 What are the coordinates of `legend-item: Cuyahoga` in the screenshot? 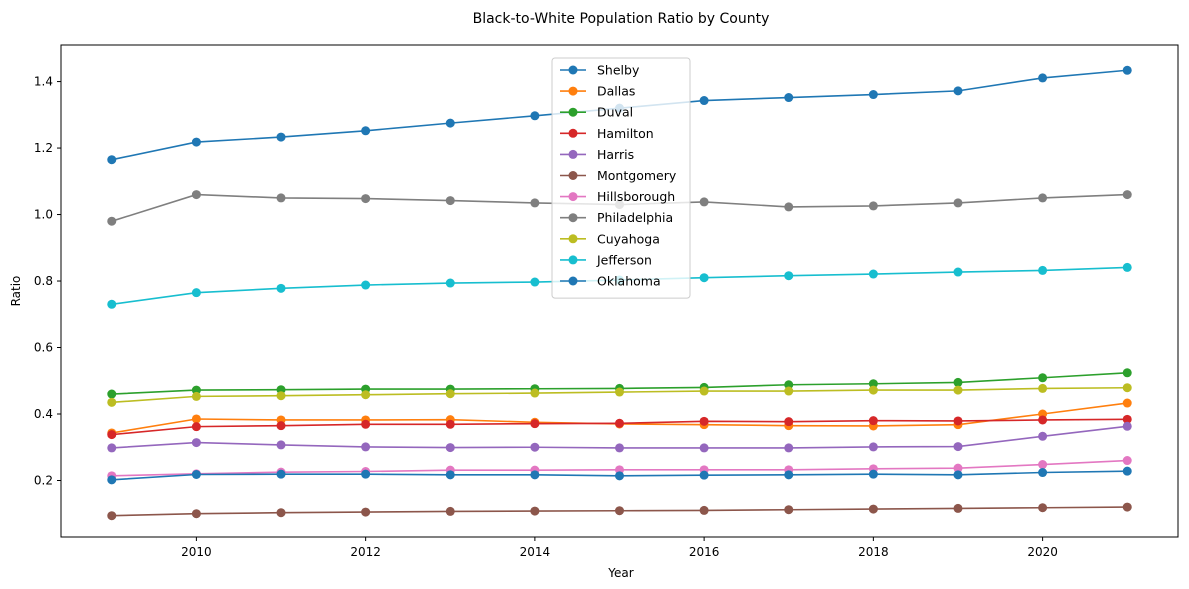 It's located at (610, 238).